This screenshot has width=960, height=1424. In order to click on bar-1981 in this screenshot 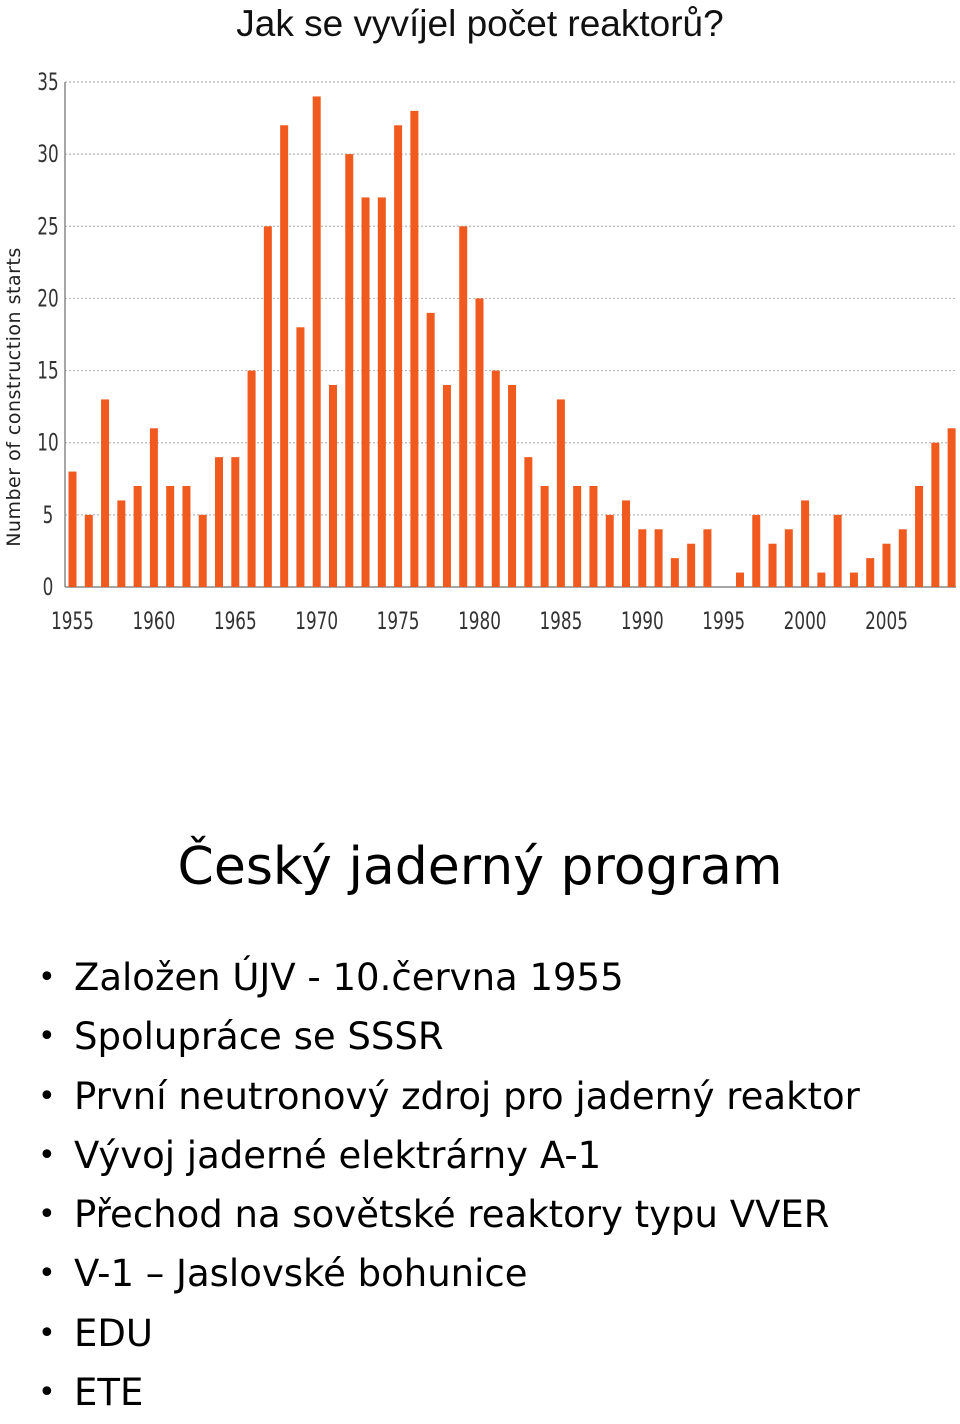, I will do `click(495, 478)`.